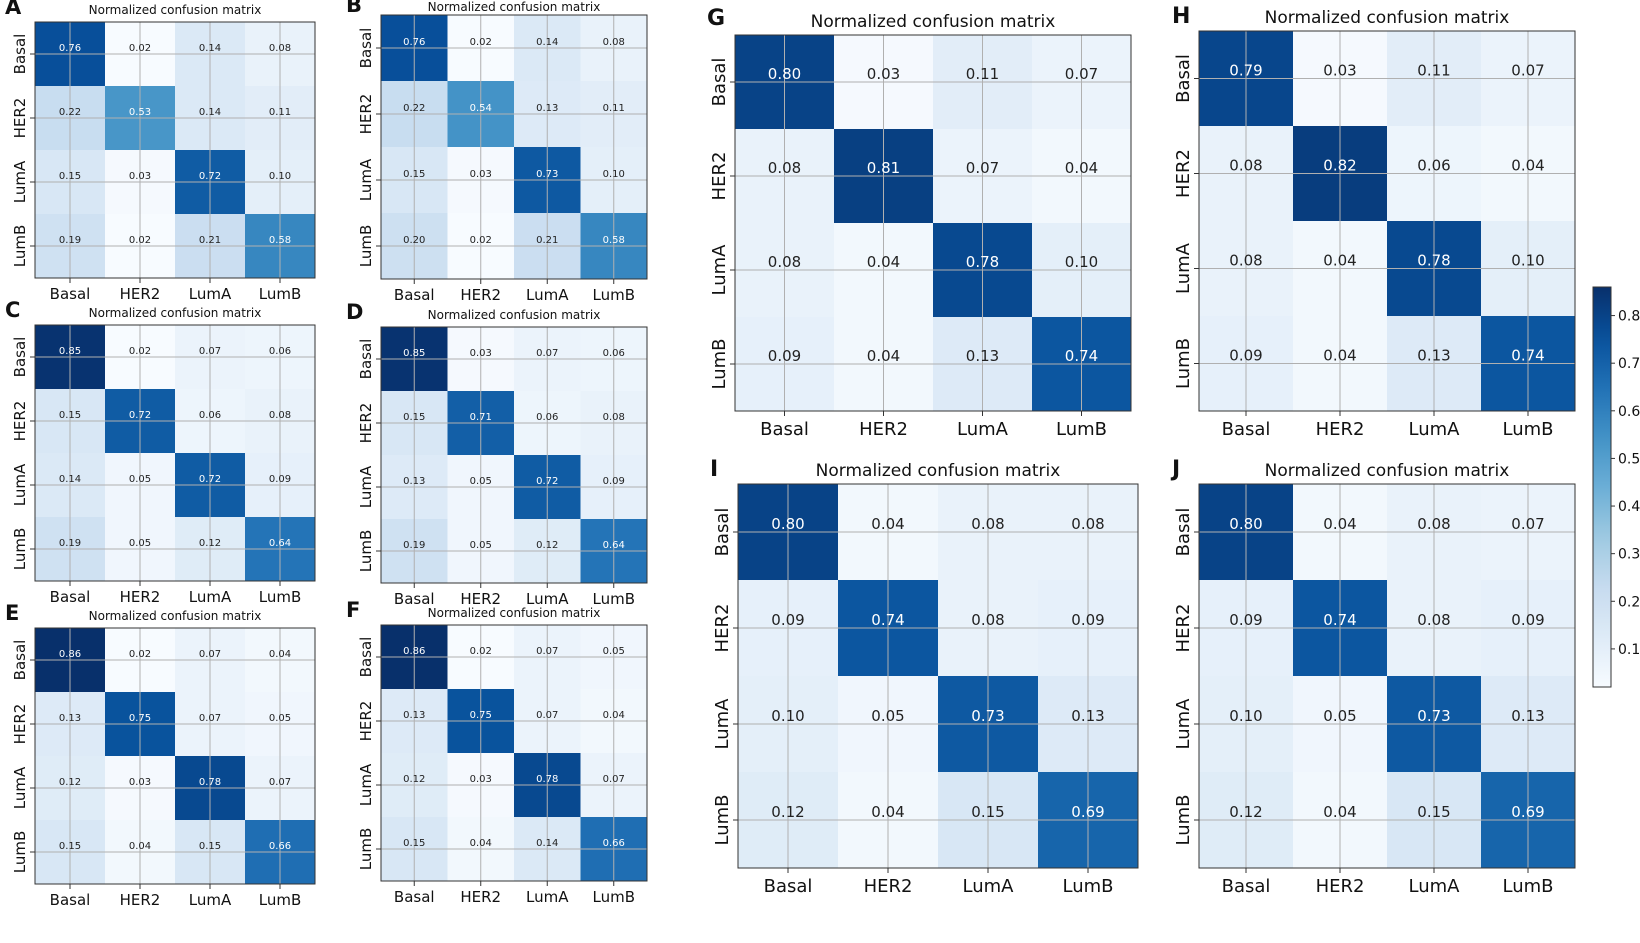  I want to click on cell-value: 0.15, so click(70, 176).